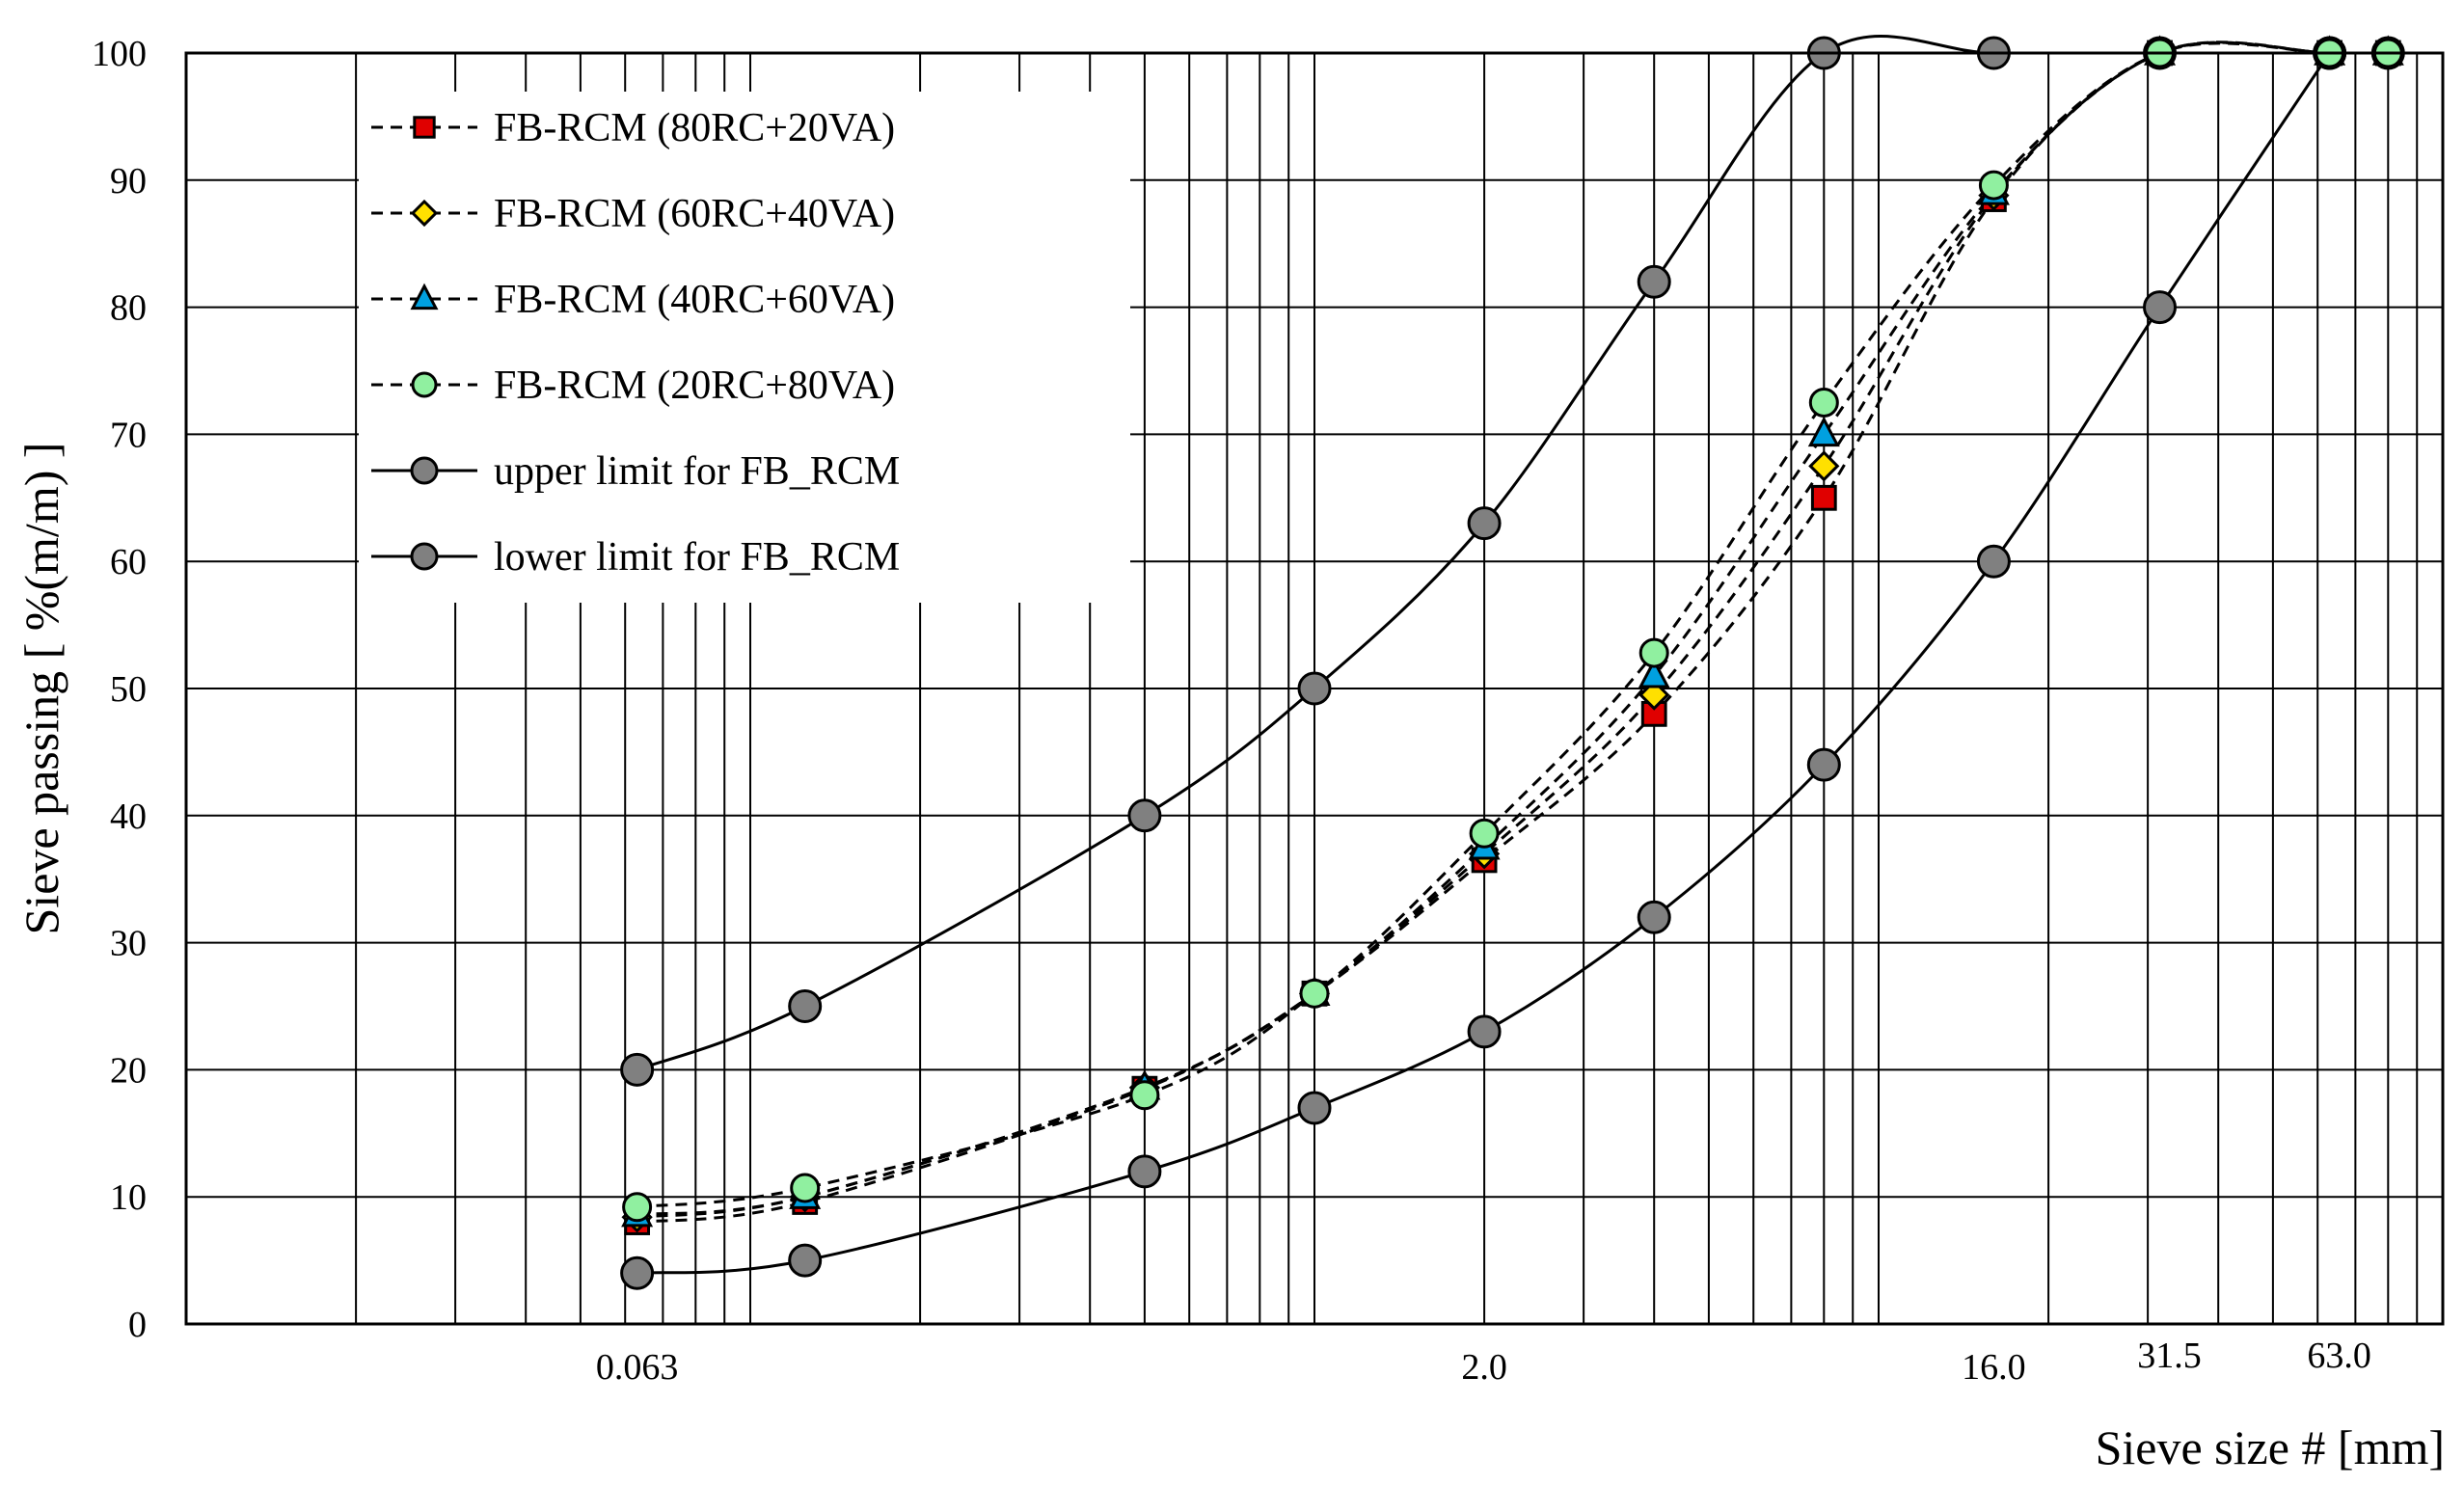 The image size is (2464, 1512). I want to click on x-axis-title: Sieve size # [mm], so click(2270, 1447).